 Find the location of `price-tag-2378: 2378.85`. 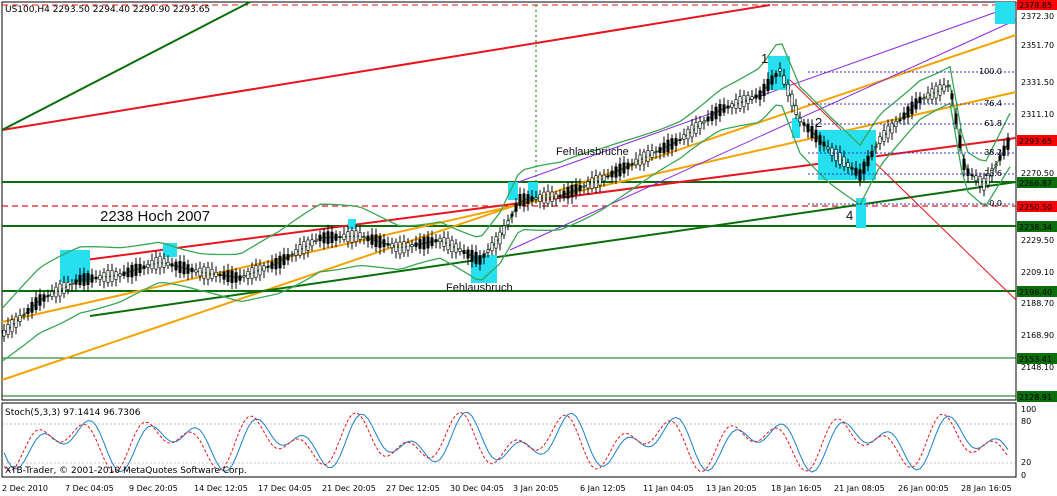

price-tag-2378: 2378.85 is located at coordinates (1035, 5).